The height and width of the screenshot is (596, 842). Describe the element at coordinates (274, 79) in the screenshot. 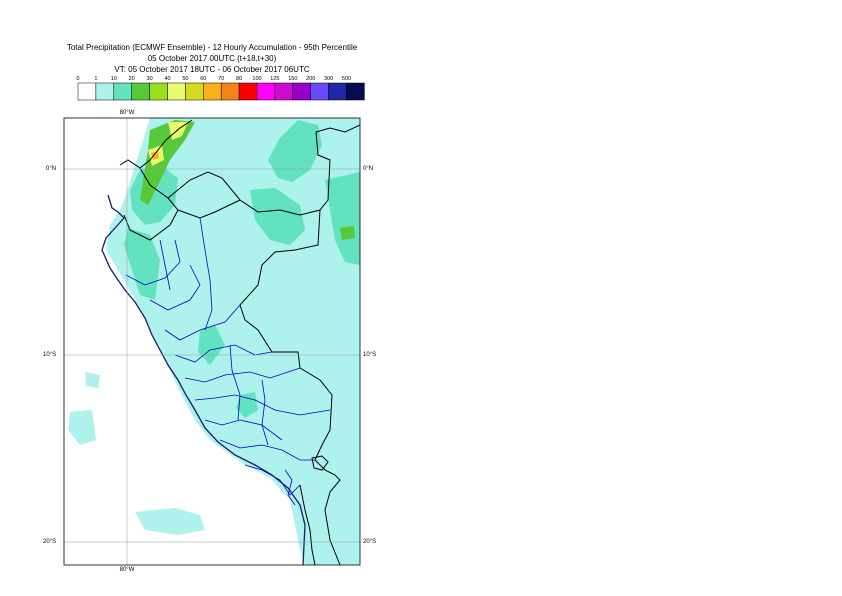

I see `legend-threshold-label: 125` at that location.